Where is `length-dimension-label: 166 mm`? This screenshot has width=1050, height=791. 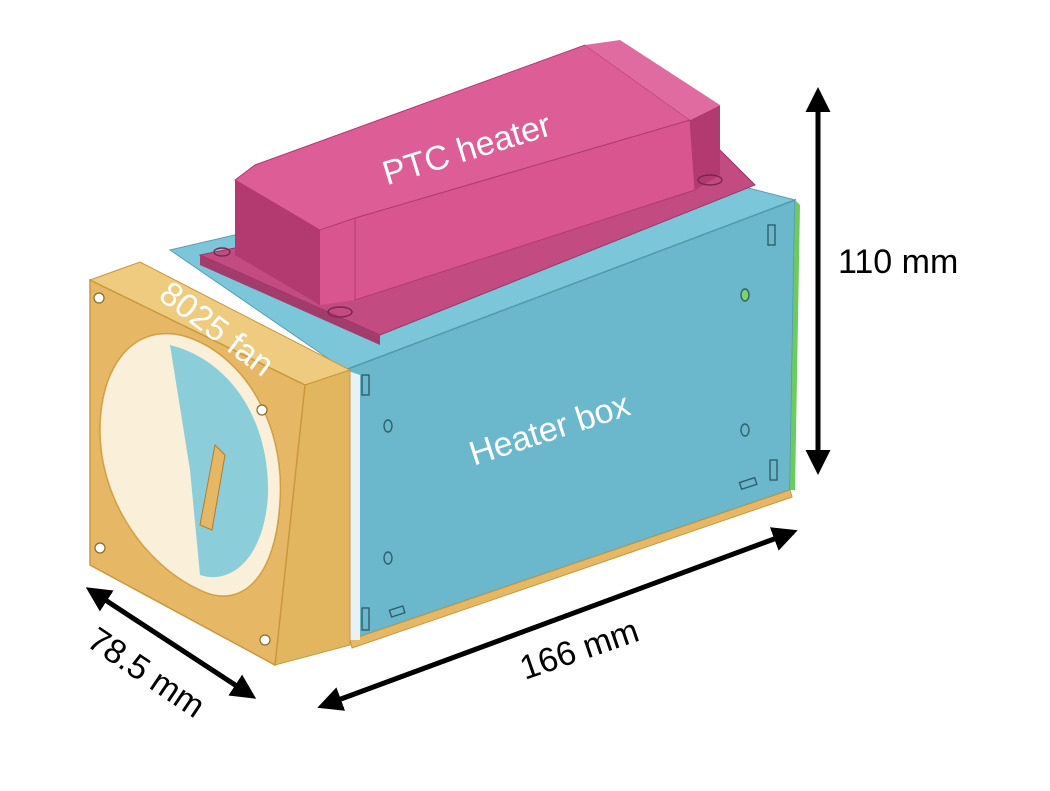 length-dimension-label: 166 mm is located at coordinates (579, 650).